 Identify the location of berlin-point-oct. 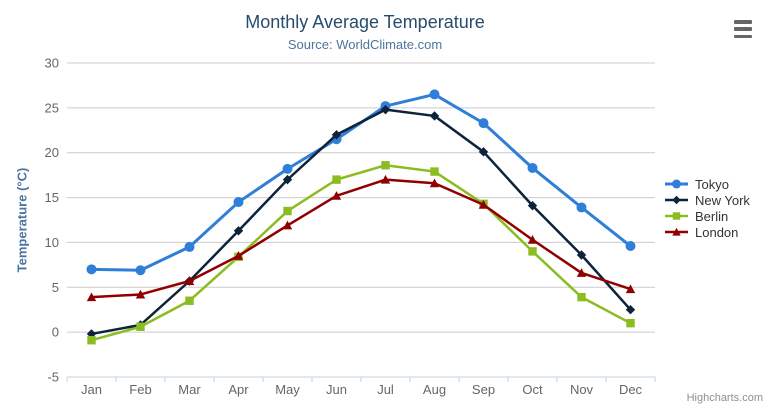
(532, 251).